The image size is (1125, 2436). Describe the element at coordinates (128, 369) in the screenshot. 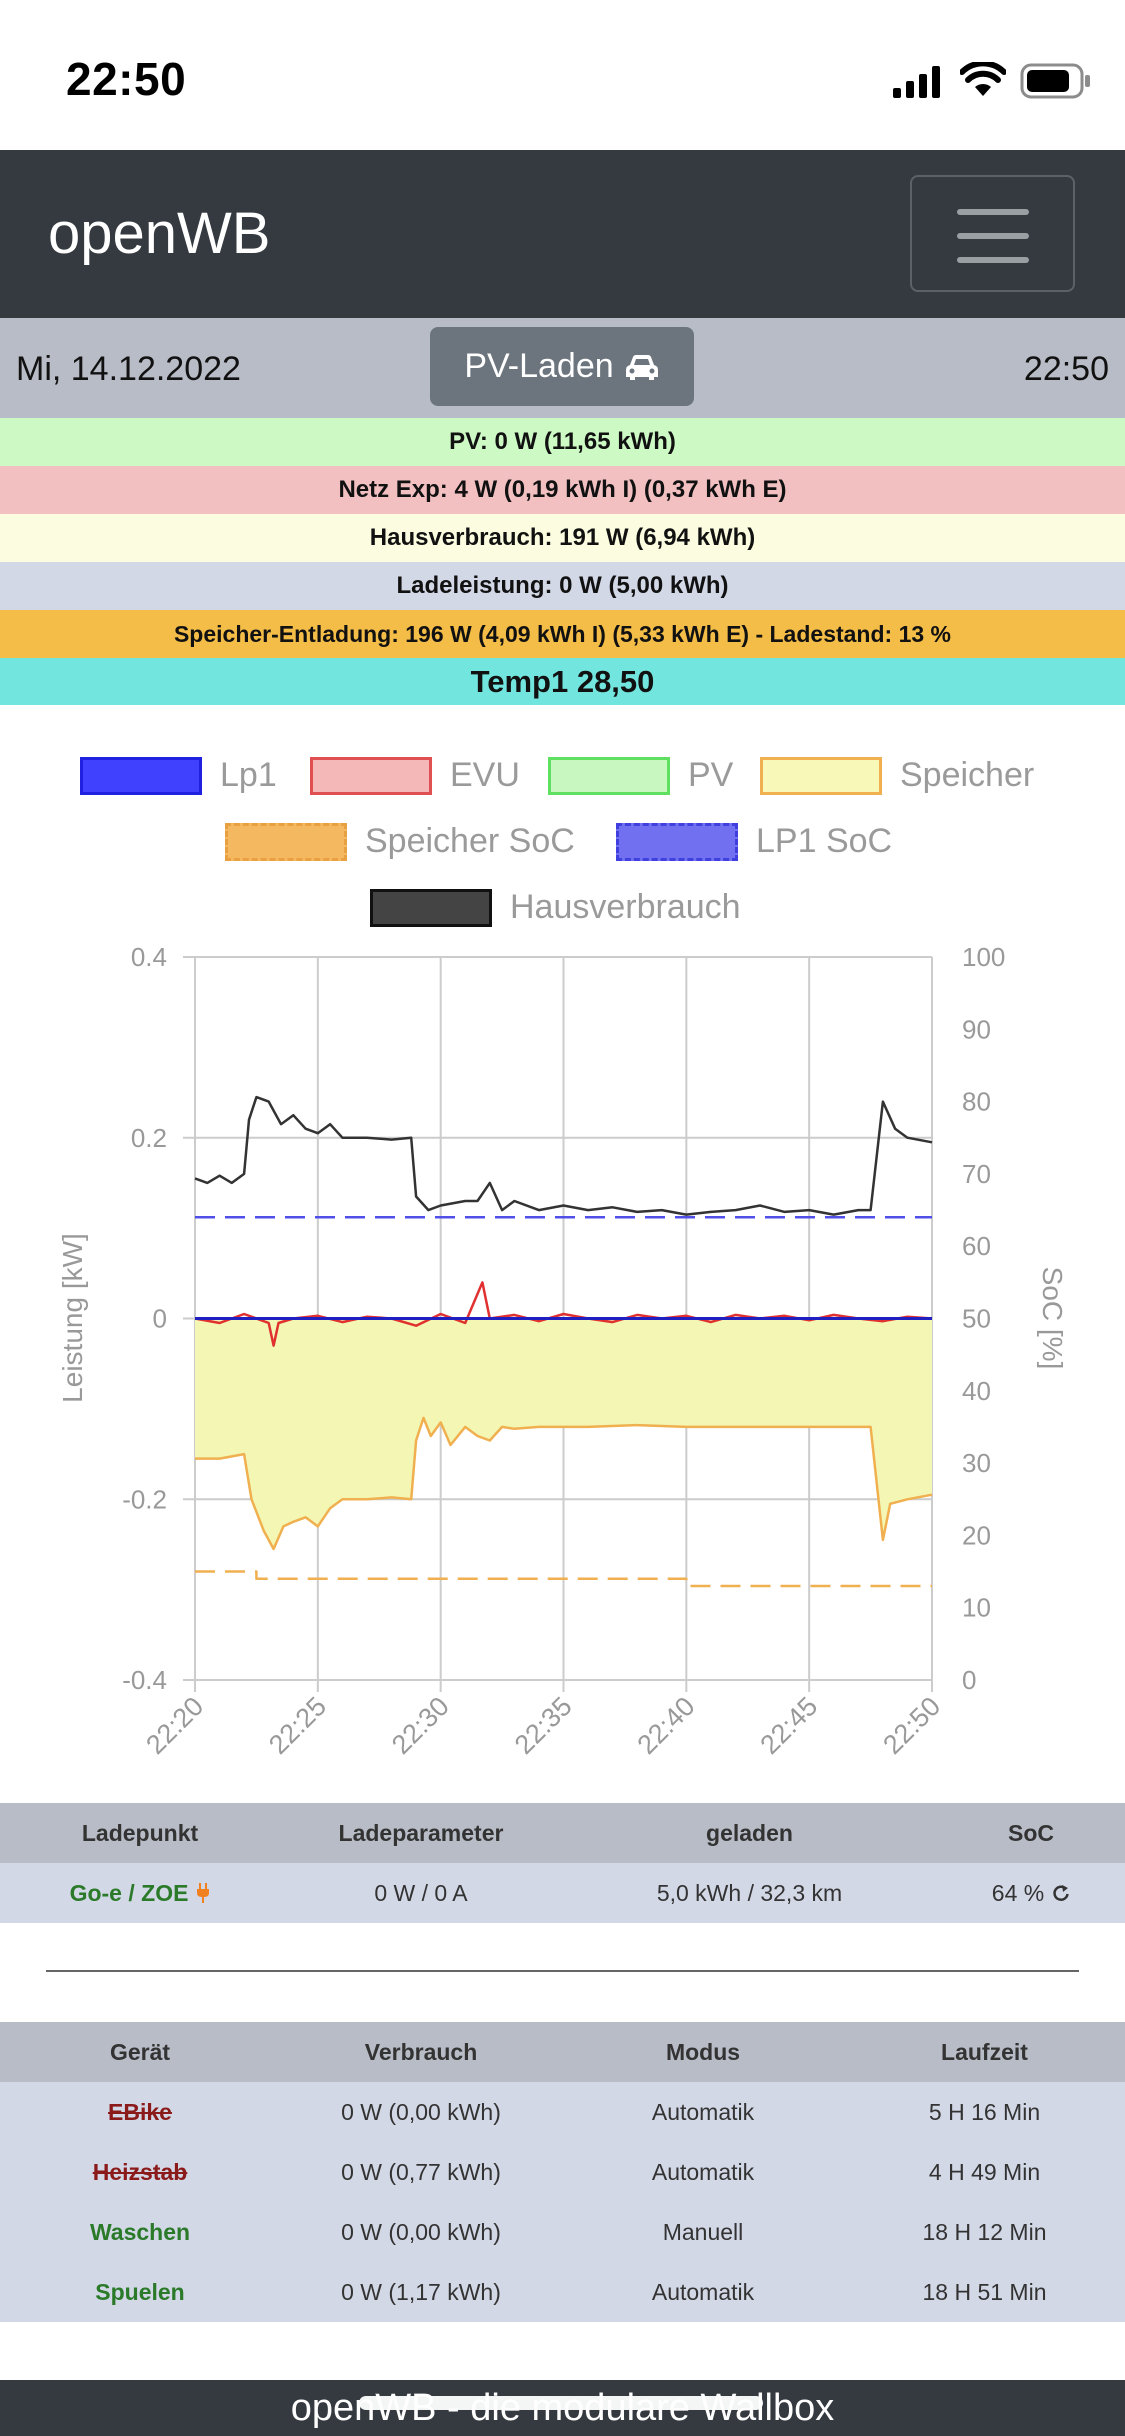

I see `current-date: Mi, 14.12.2022` at that location.